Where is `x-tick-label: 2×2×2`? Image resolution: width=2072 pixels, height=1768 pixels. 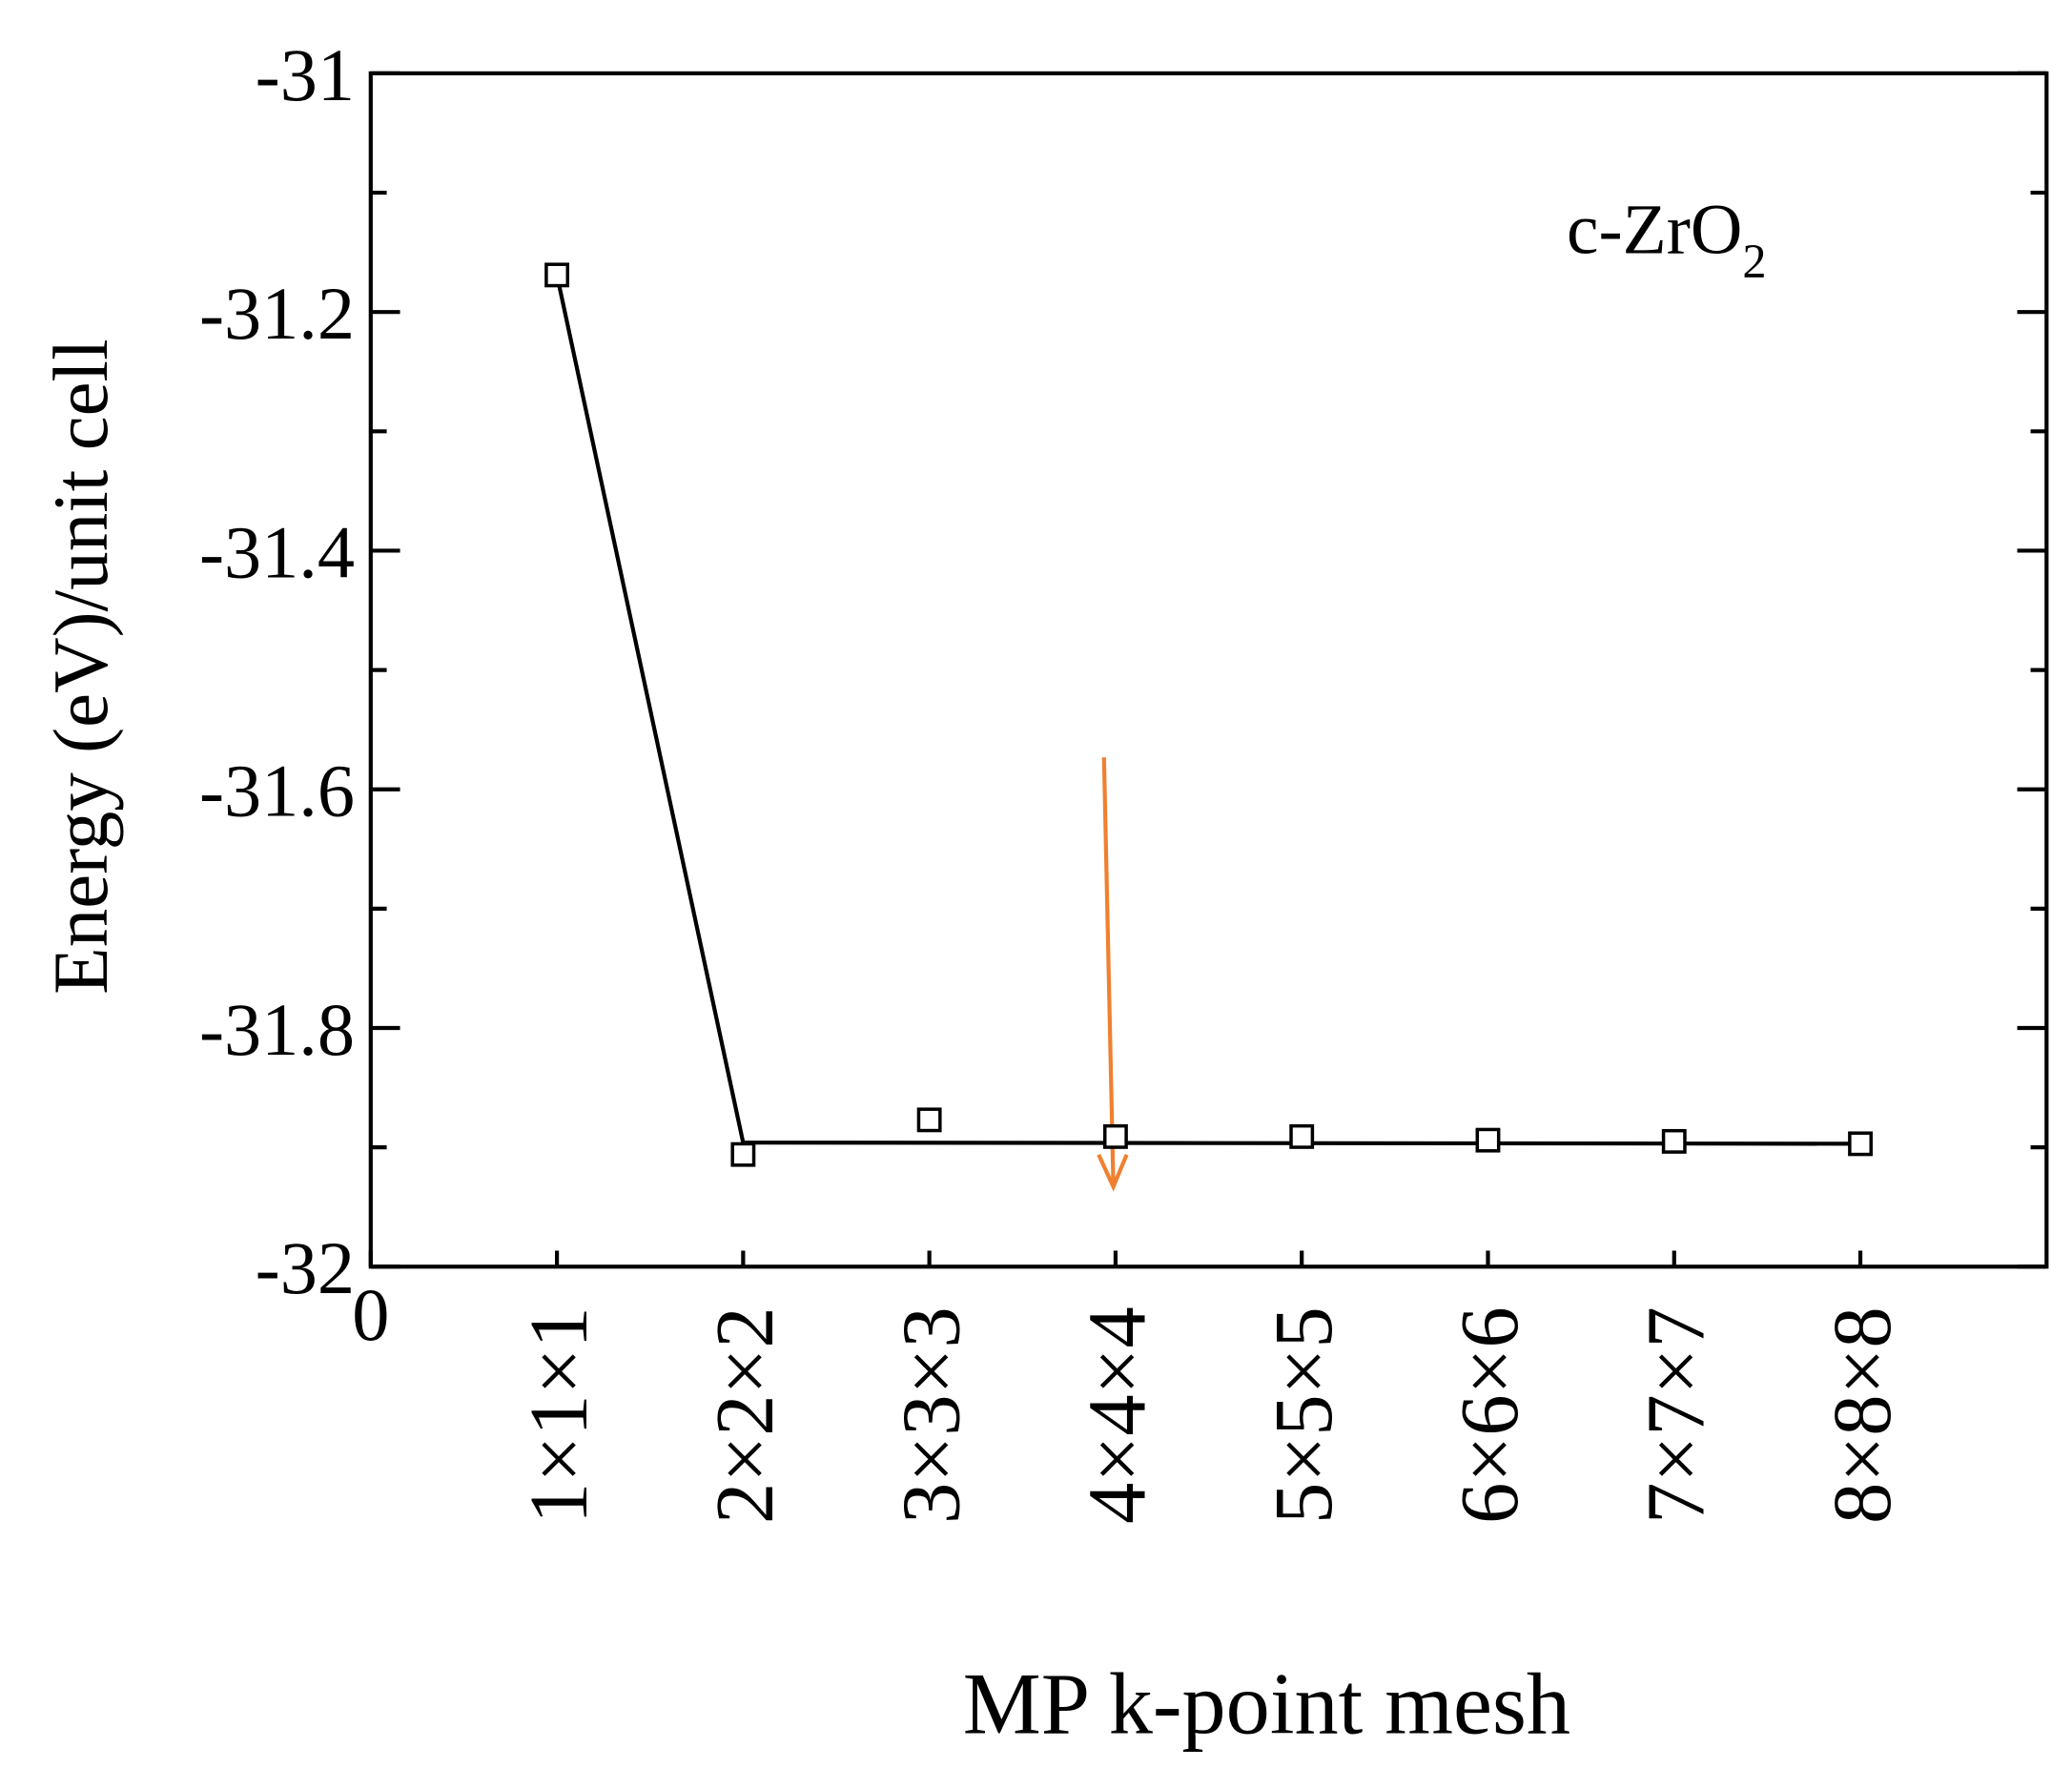 x-tick-label: 2×2×2 is located at coordinates (745, 1415).